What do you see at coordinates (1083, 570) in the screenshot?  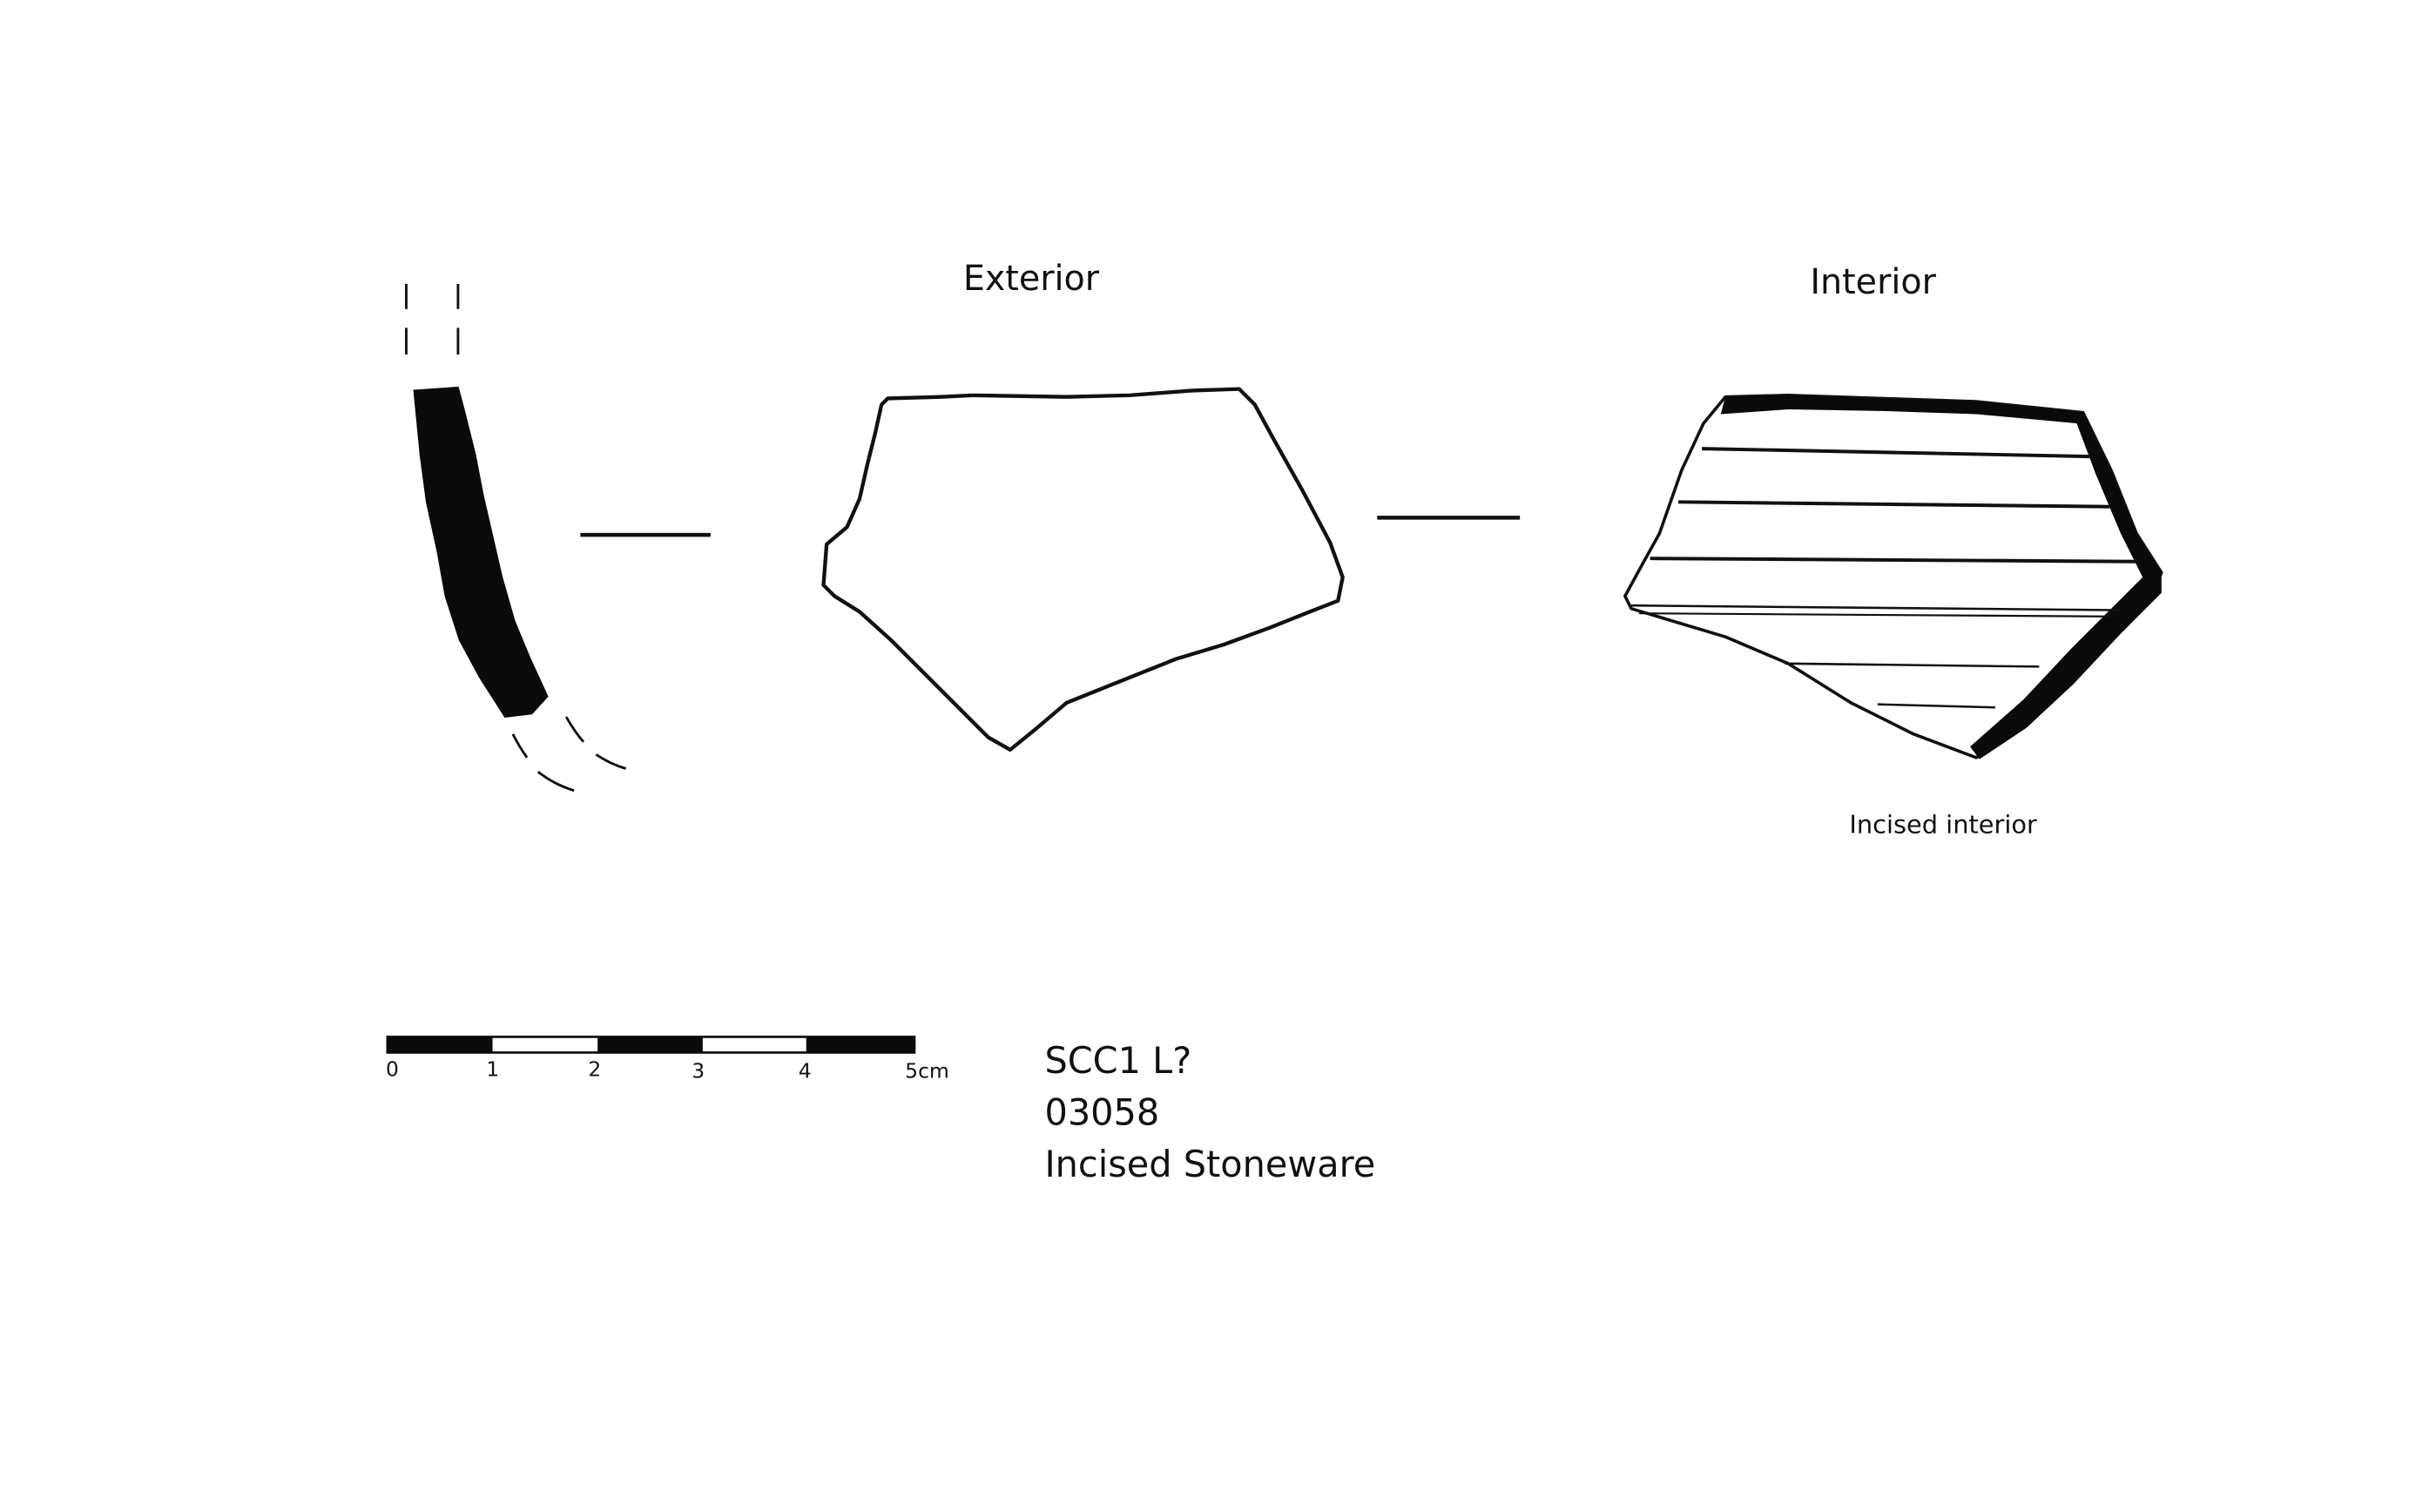 I see `exterior-view-outline` at bounding box center [1083, 570].